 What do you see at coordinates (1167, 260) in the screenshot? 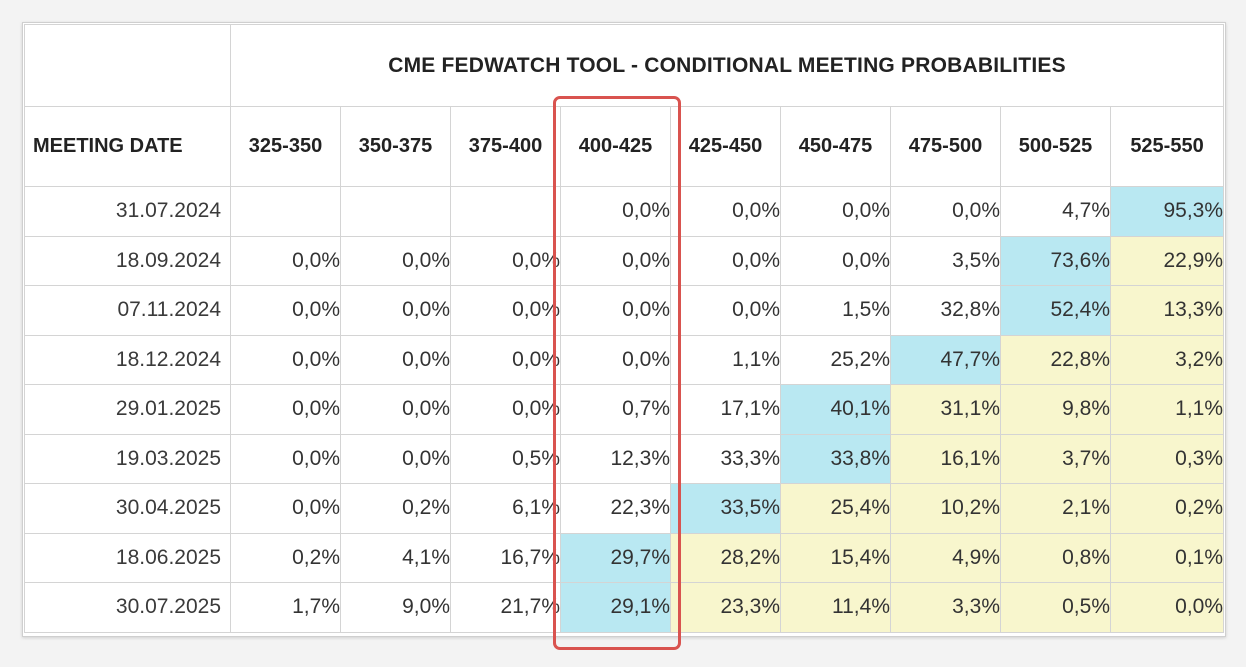
I see `probability-cell: 22,9%` at bounding box center [1167, 260].